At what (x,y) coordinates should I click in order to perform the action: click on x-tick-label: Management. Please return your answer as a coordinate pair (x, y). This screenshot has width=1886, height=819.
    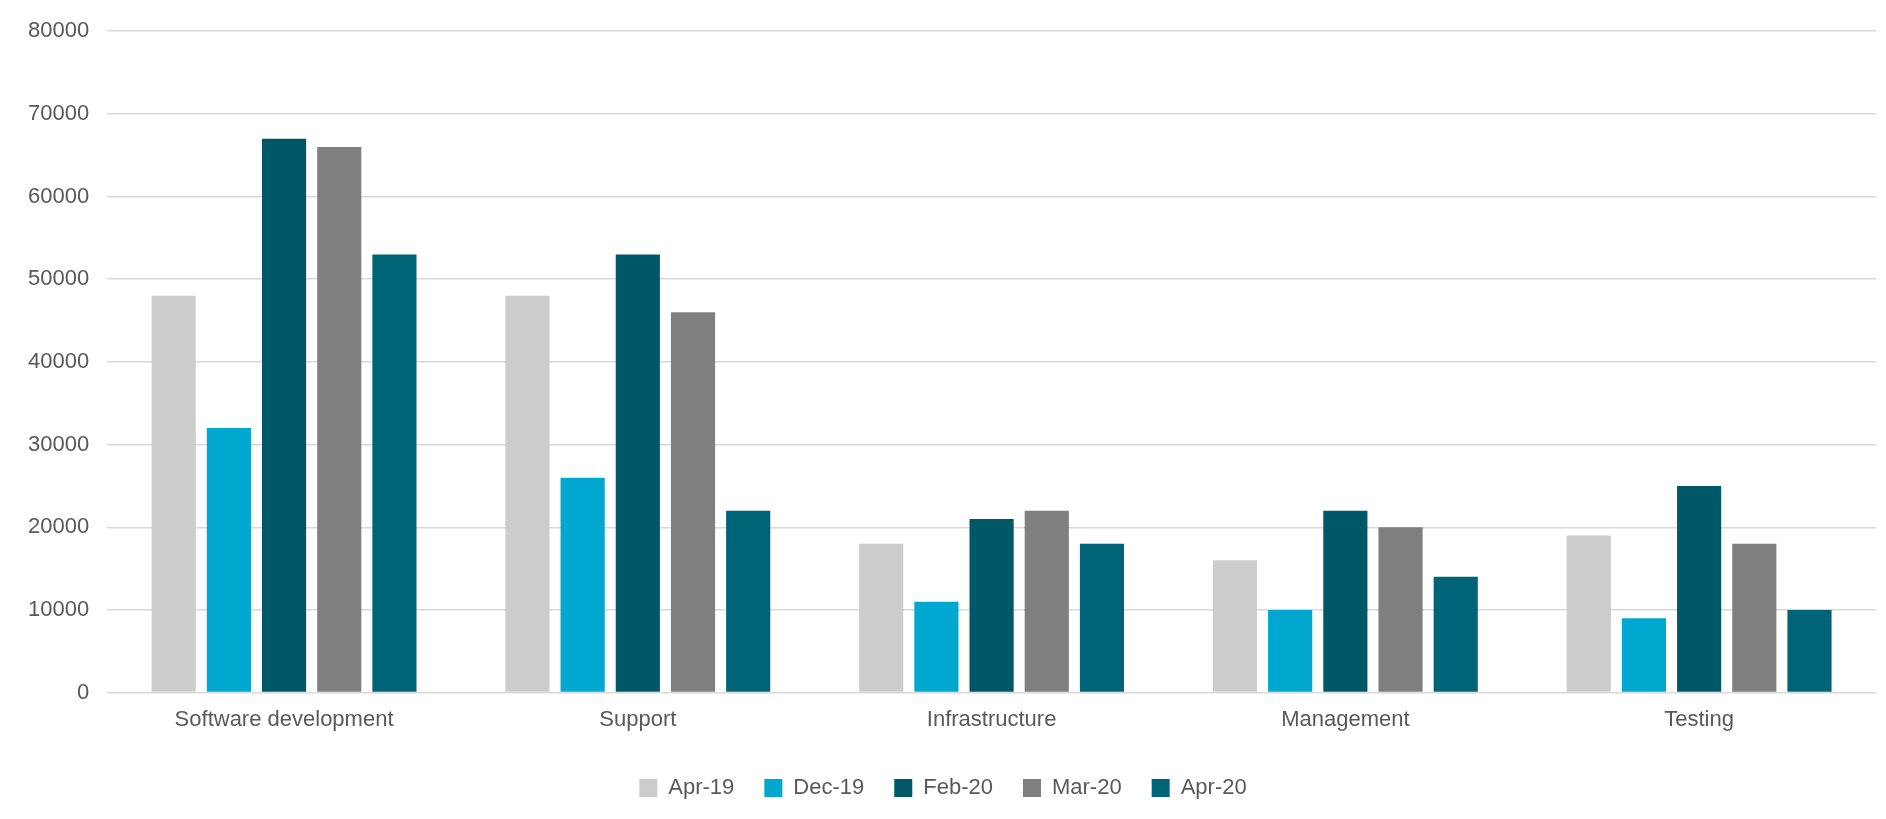
    Looking at the image, I should click on (1345, 718).